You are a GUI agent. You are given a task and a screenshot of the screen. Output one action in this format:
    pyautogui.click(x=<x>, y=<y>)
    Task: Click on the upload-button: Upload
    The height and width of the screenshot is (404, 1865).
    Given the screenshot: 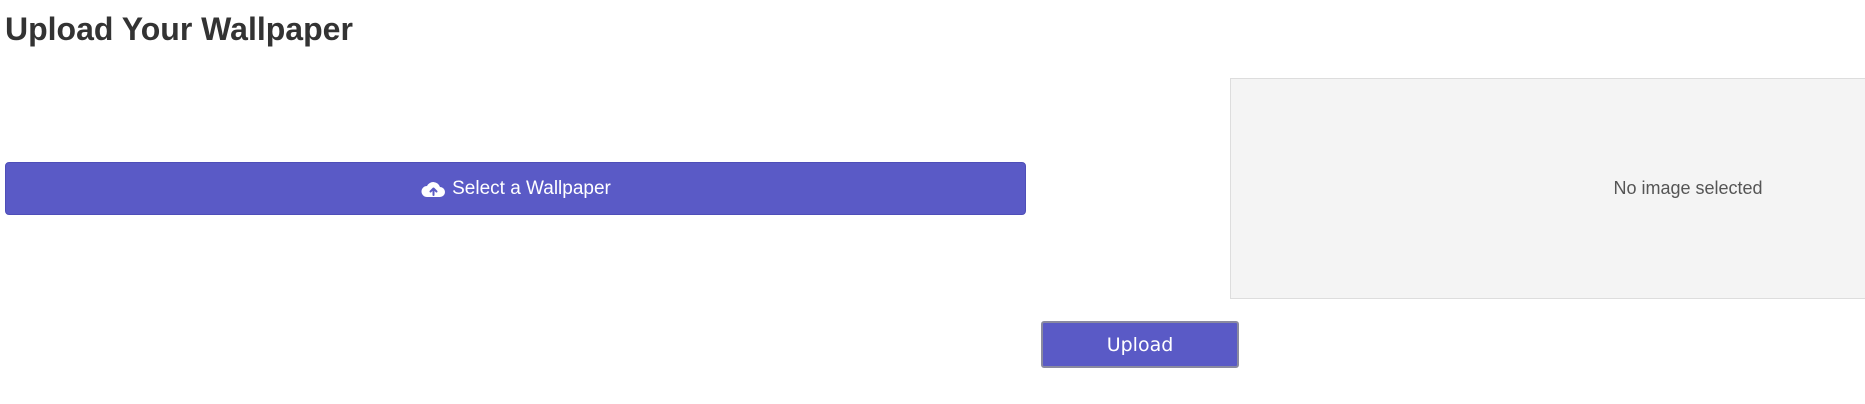 What is the action you would take?
    pyautogui.click(x=1140, y=344)
    